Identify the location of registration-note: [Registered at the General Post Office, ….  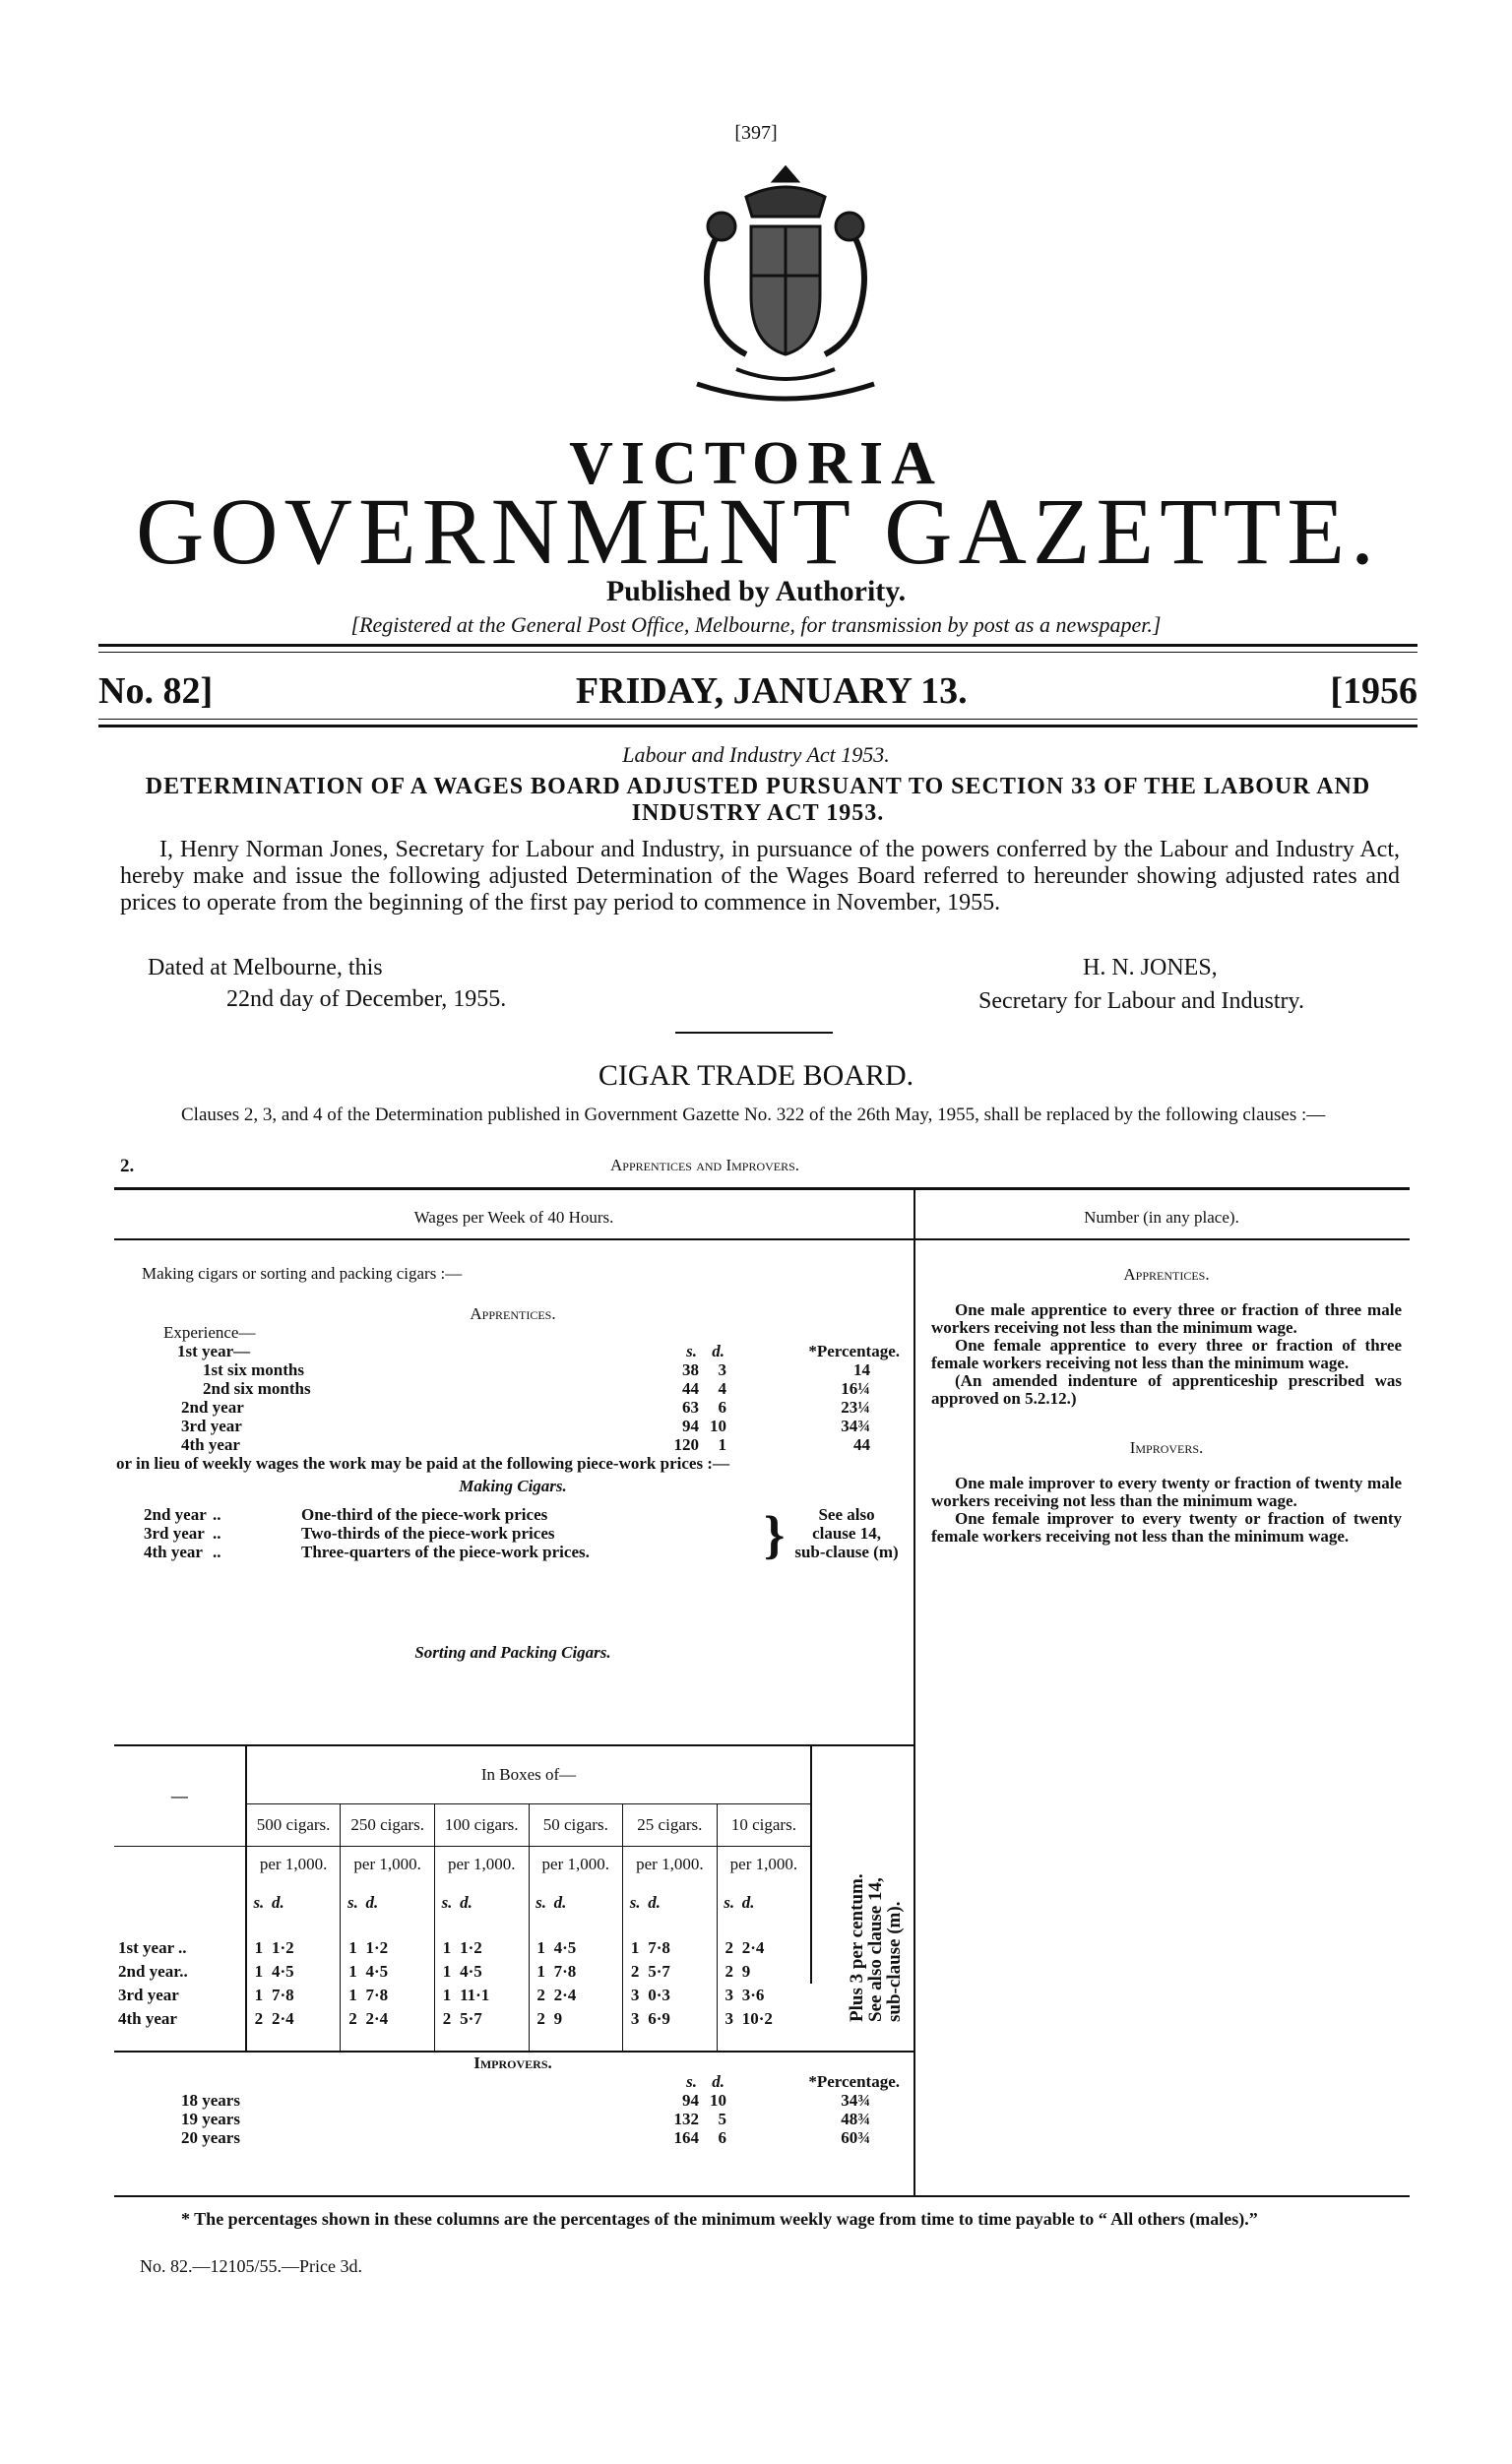
(756, 624).